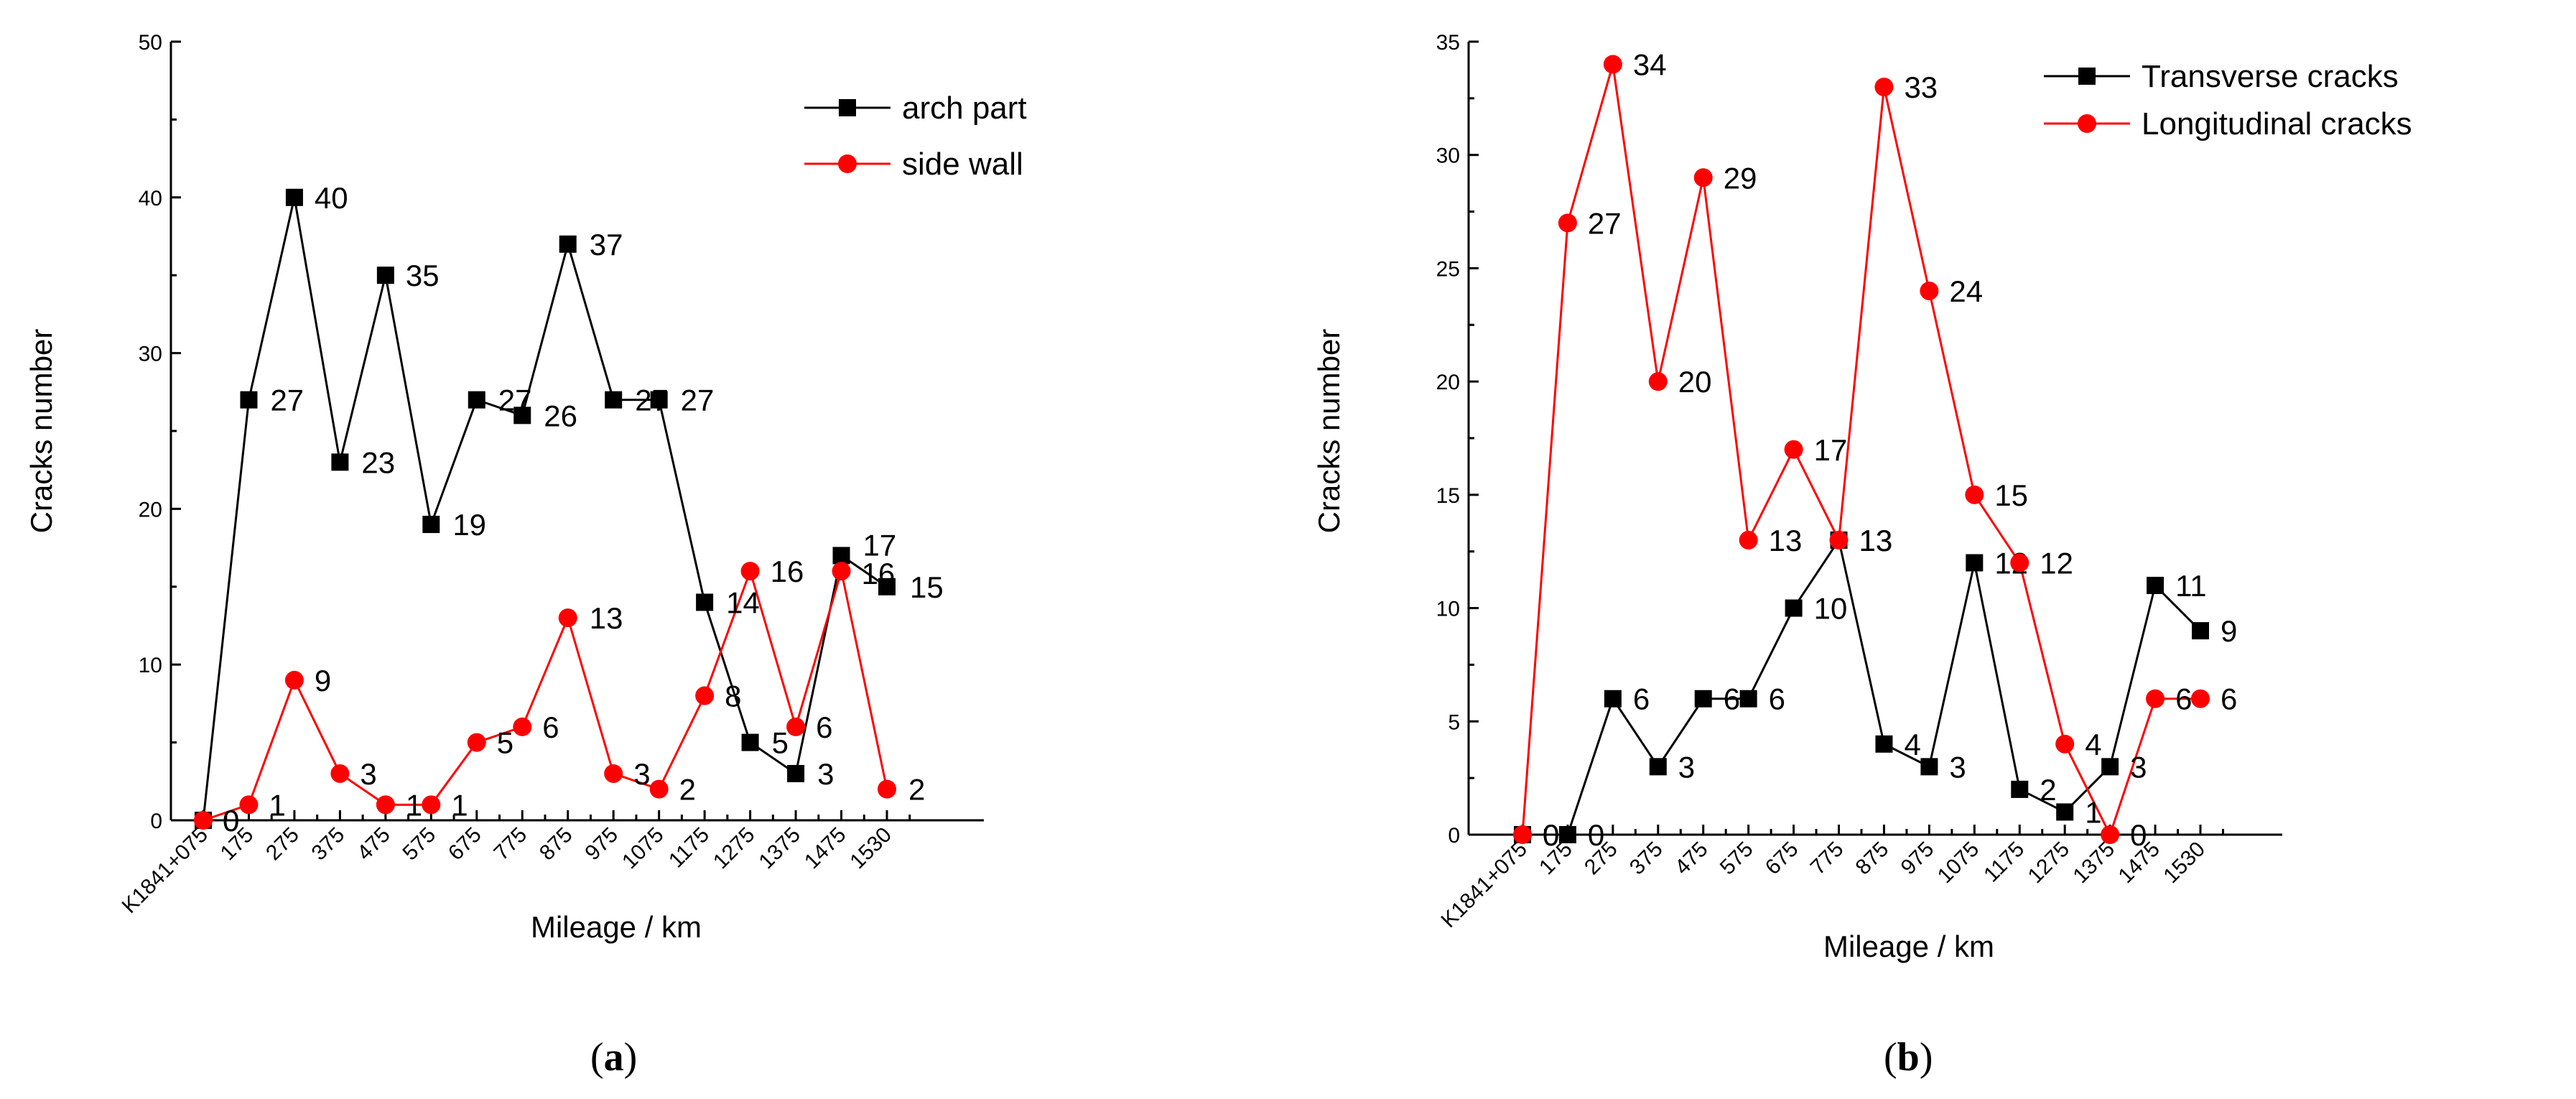 The height and width of the screenshot is (1099, 2576). I want to click on panel-label: (a), so click(613, 1057).